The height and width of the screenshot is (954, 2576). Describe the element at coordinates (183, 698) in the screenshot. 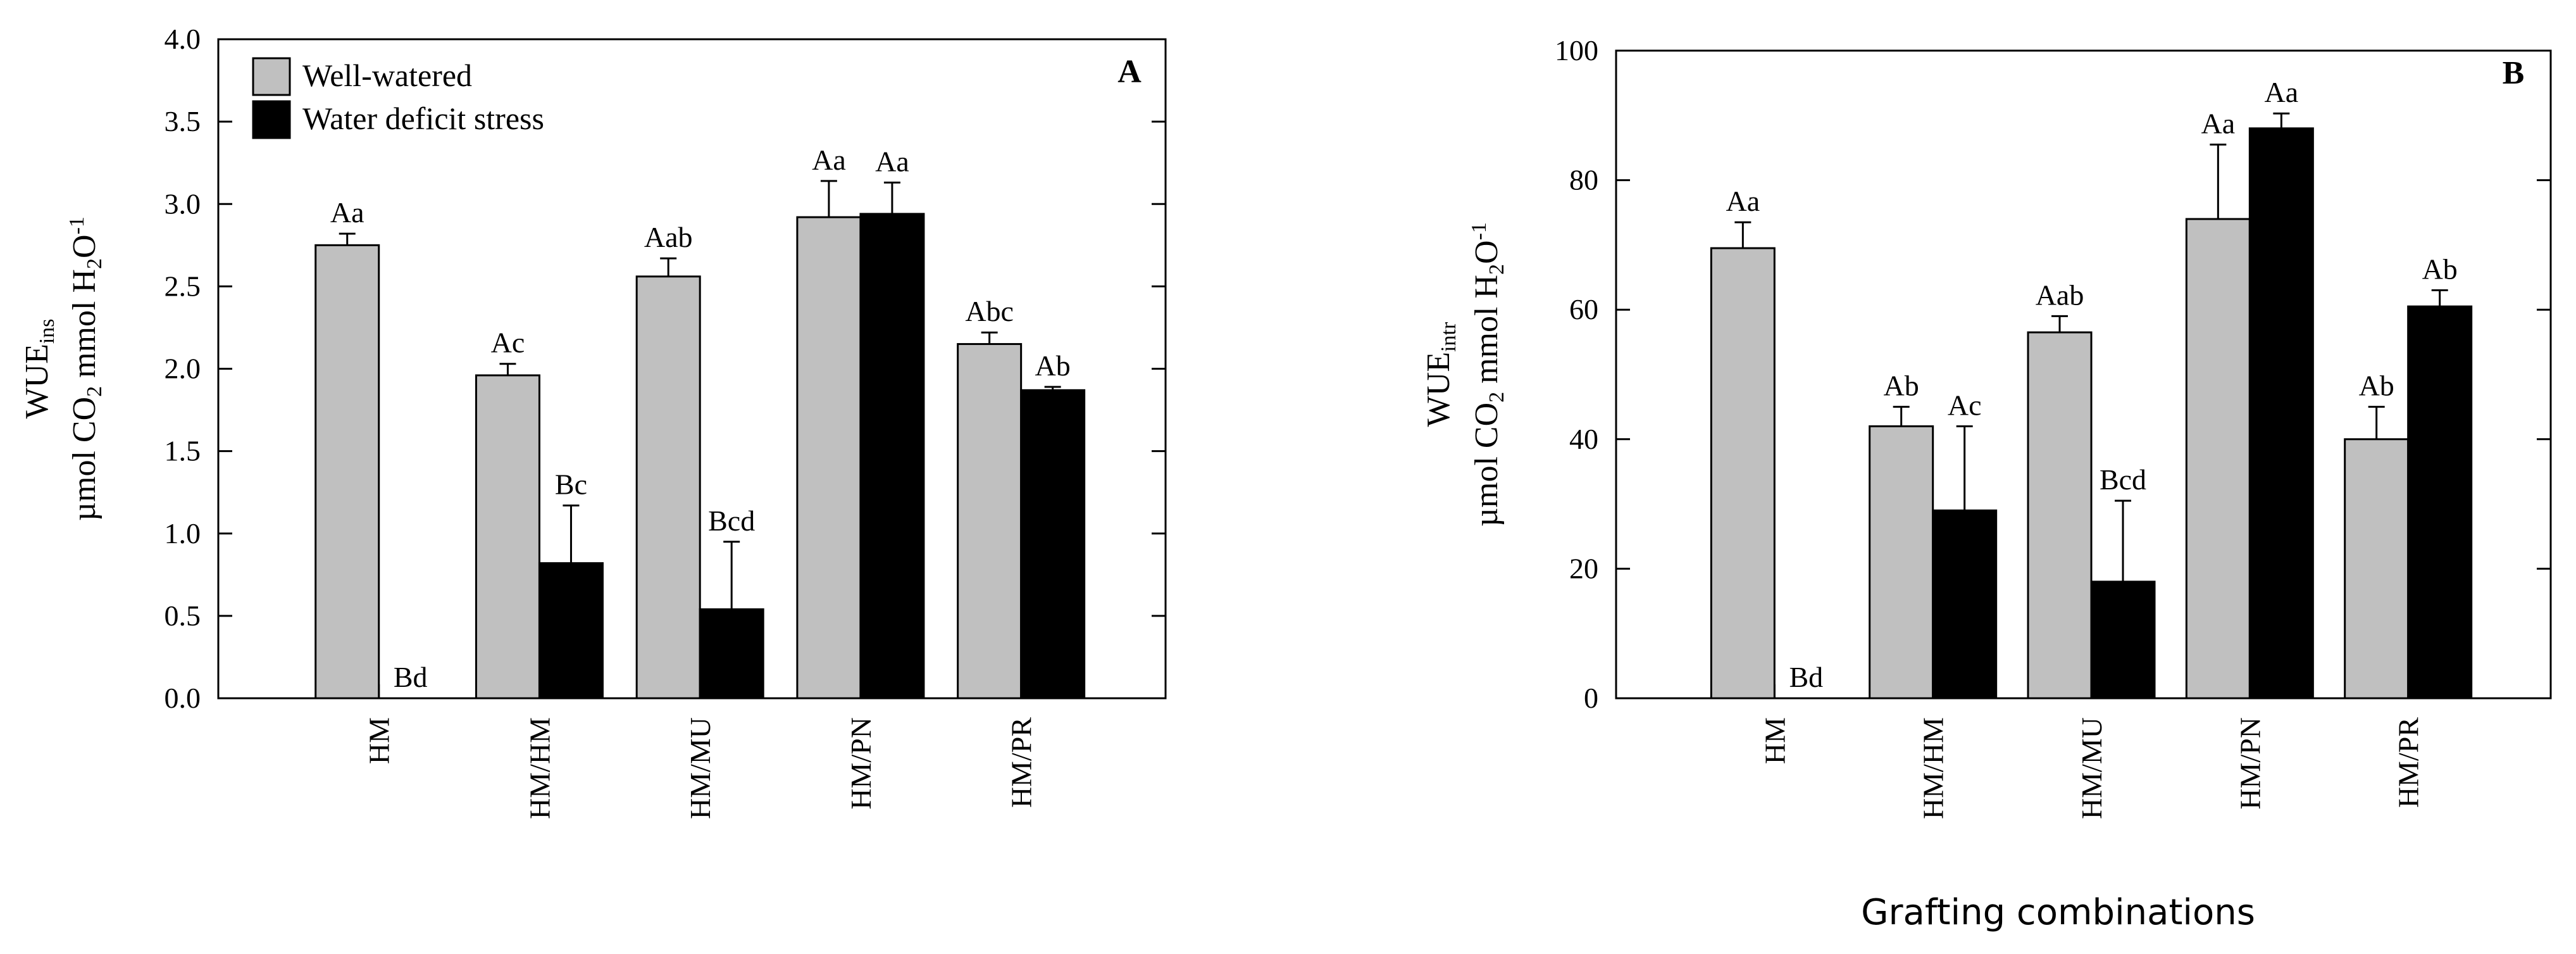

I see `y-tick-label: 0.0` at that location.